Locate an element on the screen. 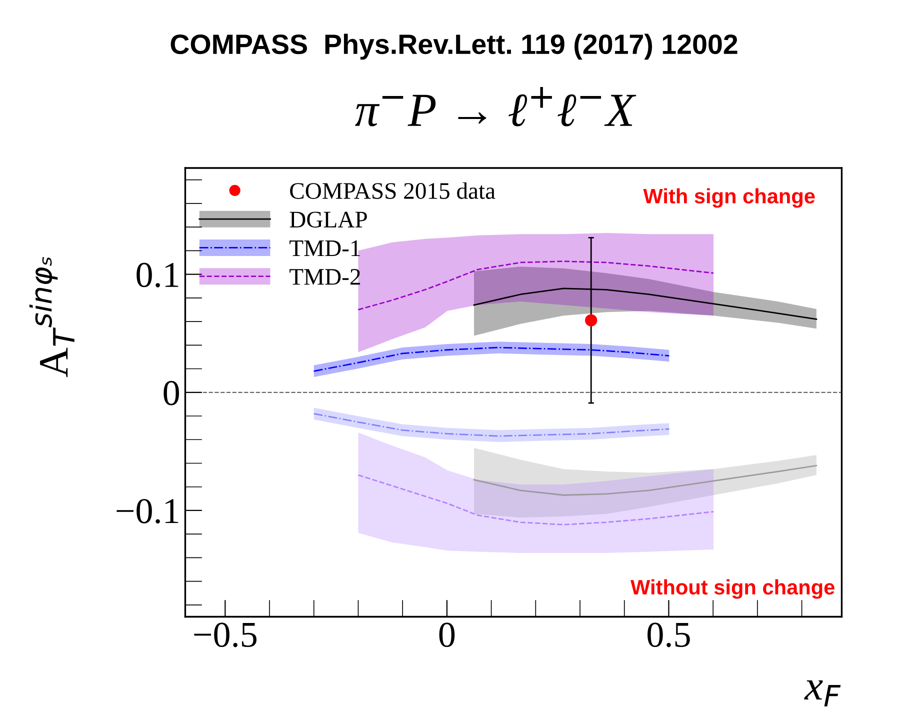 The width and height of the screenshot is (908, 718). annotation: With sign change is located at coordinates (729, 198).